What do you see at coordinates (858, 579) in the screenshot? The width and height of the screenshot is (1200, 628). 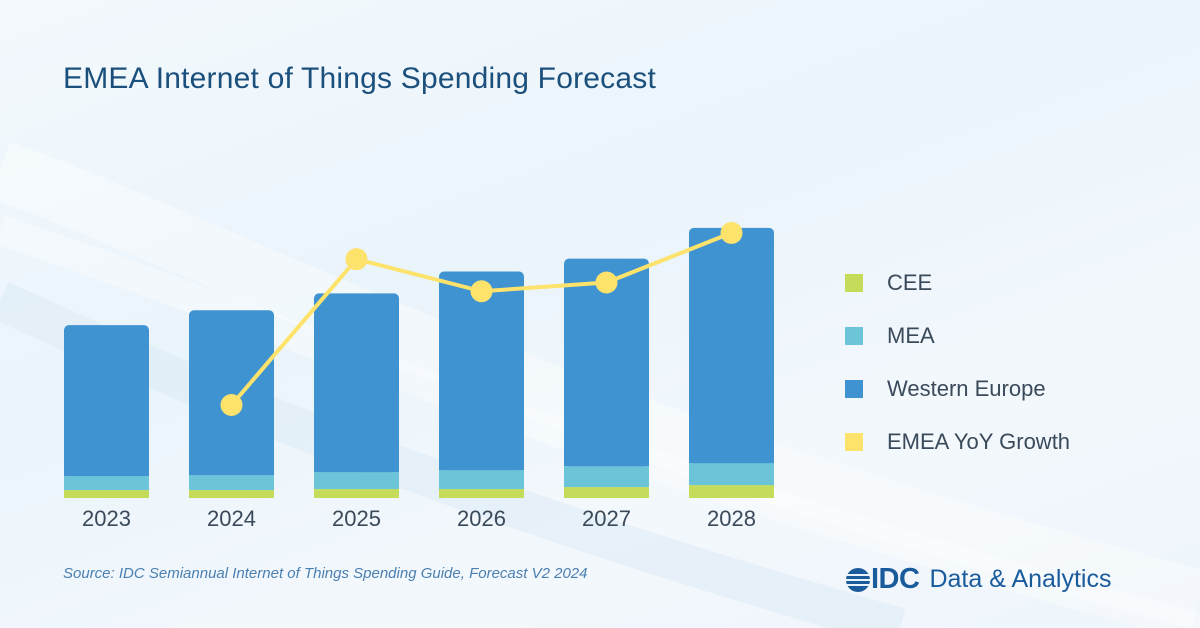 I see `globe-icon` at bounding box center [858, 579].